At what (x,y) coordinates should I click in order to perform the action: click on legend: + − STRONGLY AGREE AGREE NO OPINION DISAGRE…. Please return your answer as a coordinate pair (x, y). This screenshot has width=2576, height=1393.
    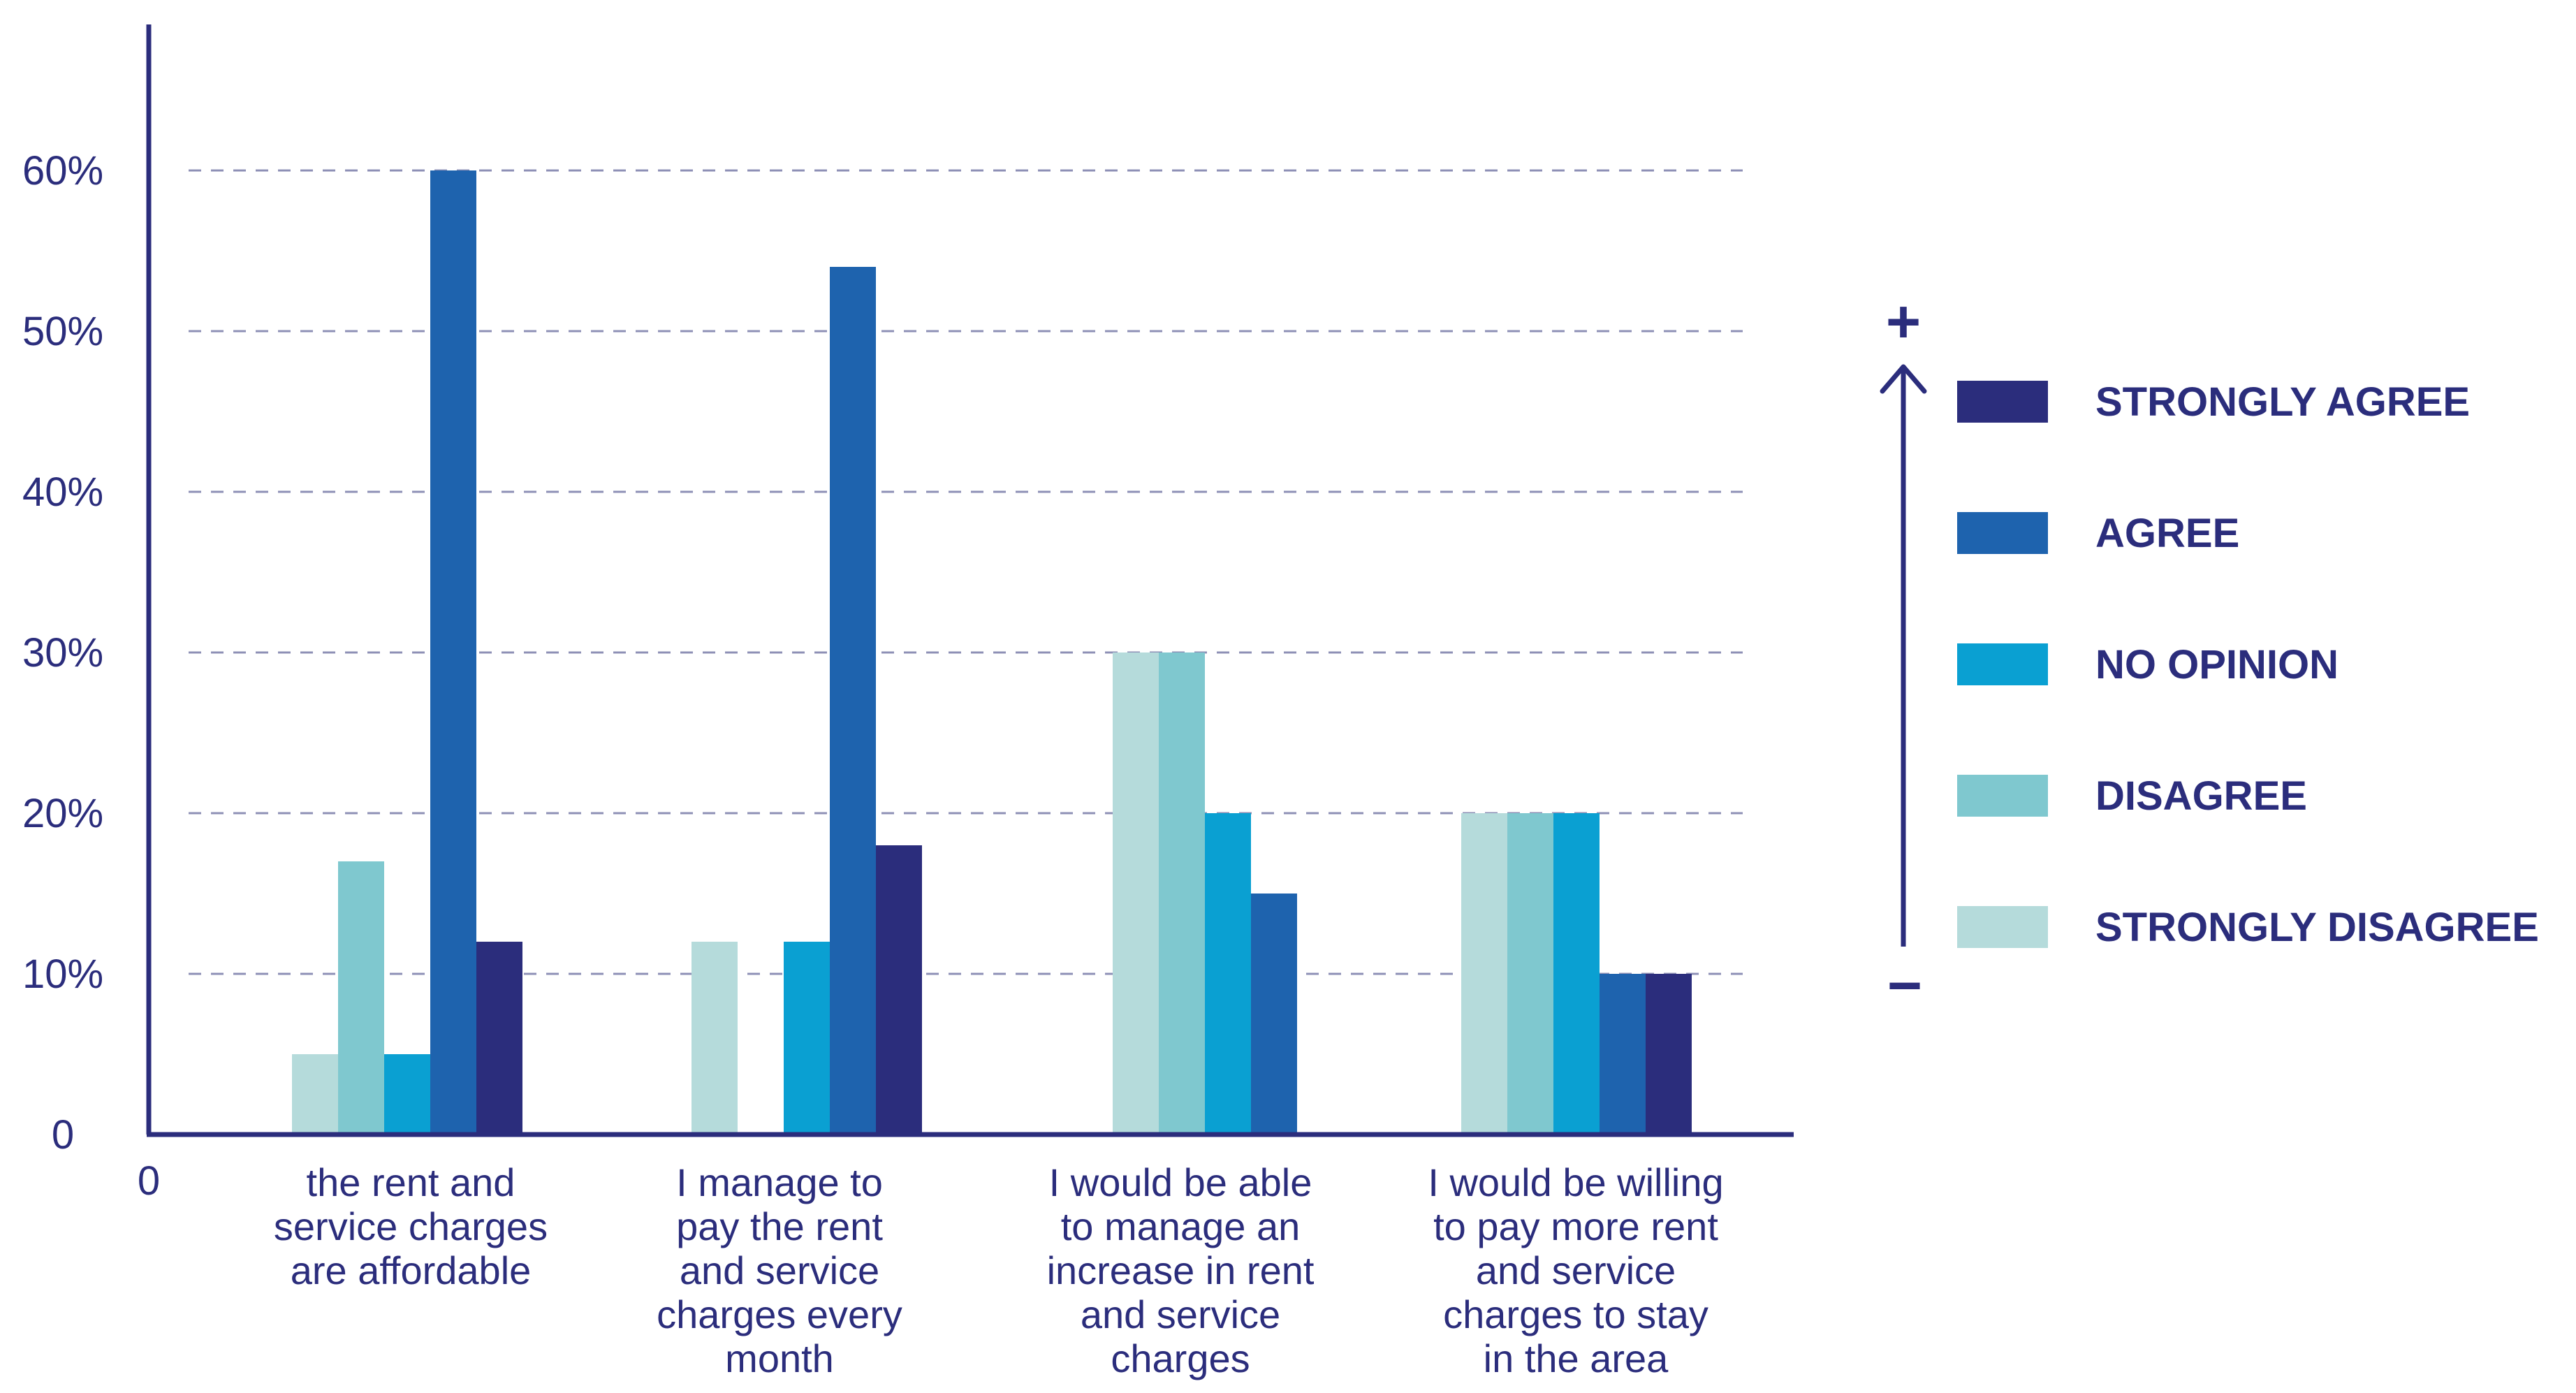
    Looking at the image, I should click on (2209, 654).